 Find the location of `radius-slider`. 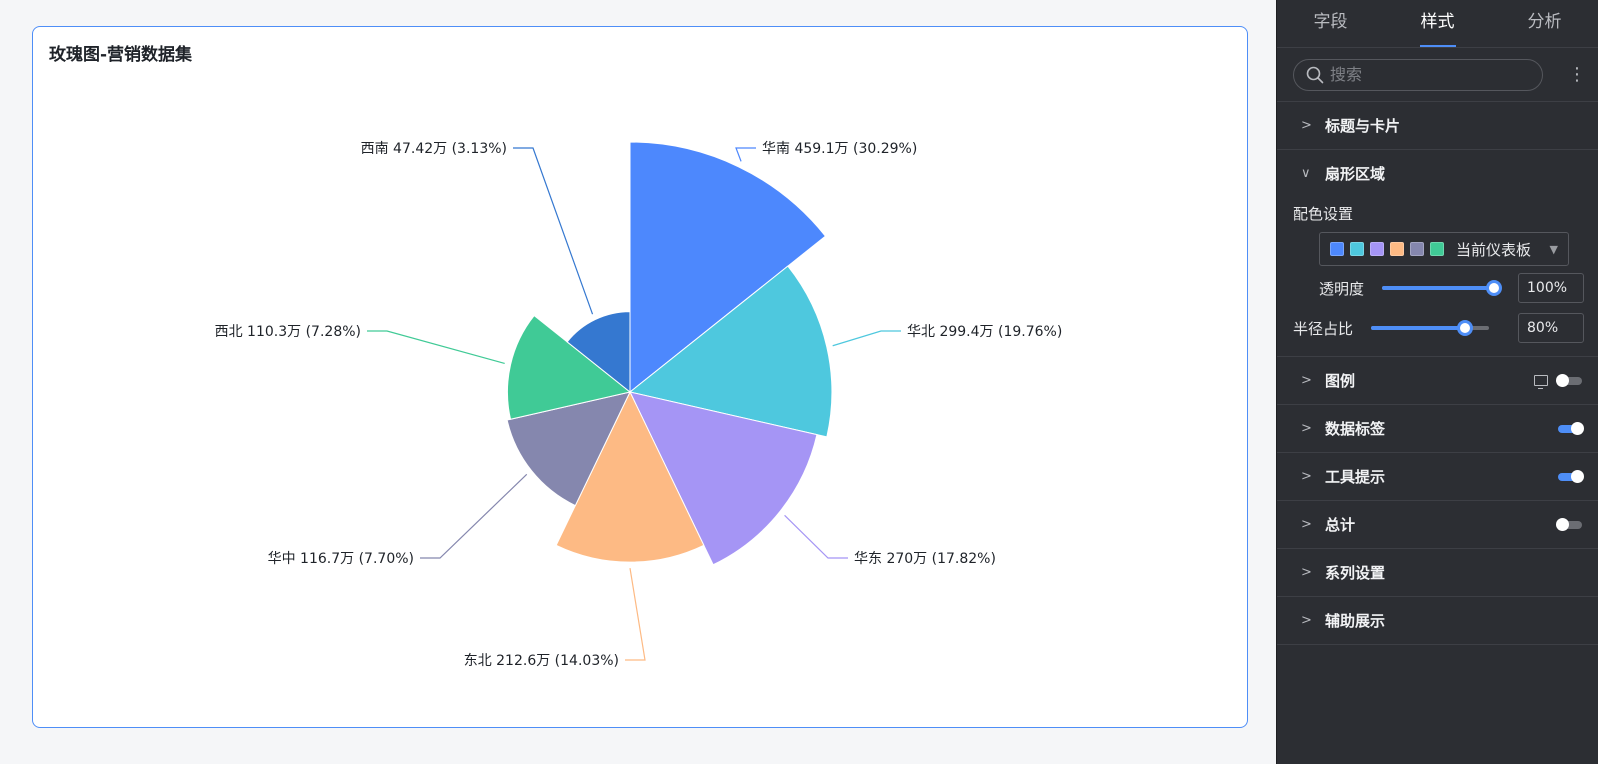

radius-slider is located at coordinates (1430, 328).